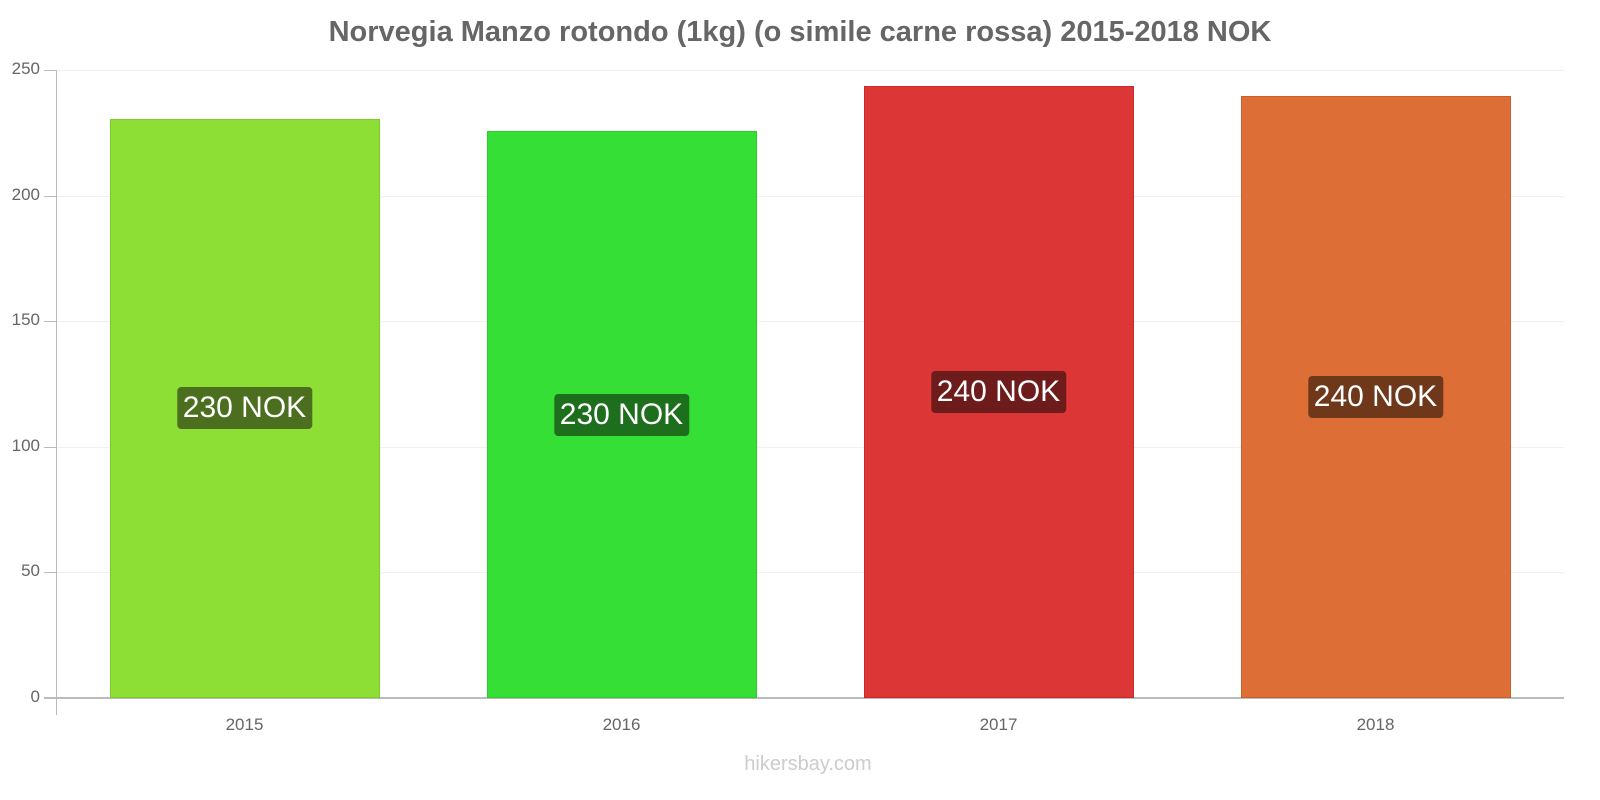 This screenshot has height=800, width=1600. I want to click on y-tick-label: 250, so click(25, 68).